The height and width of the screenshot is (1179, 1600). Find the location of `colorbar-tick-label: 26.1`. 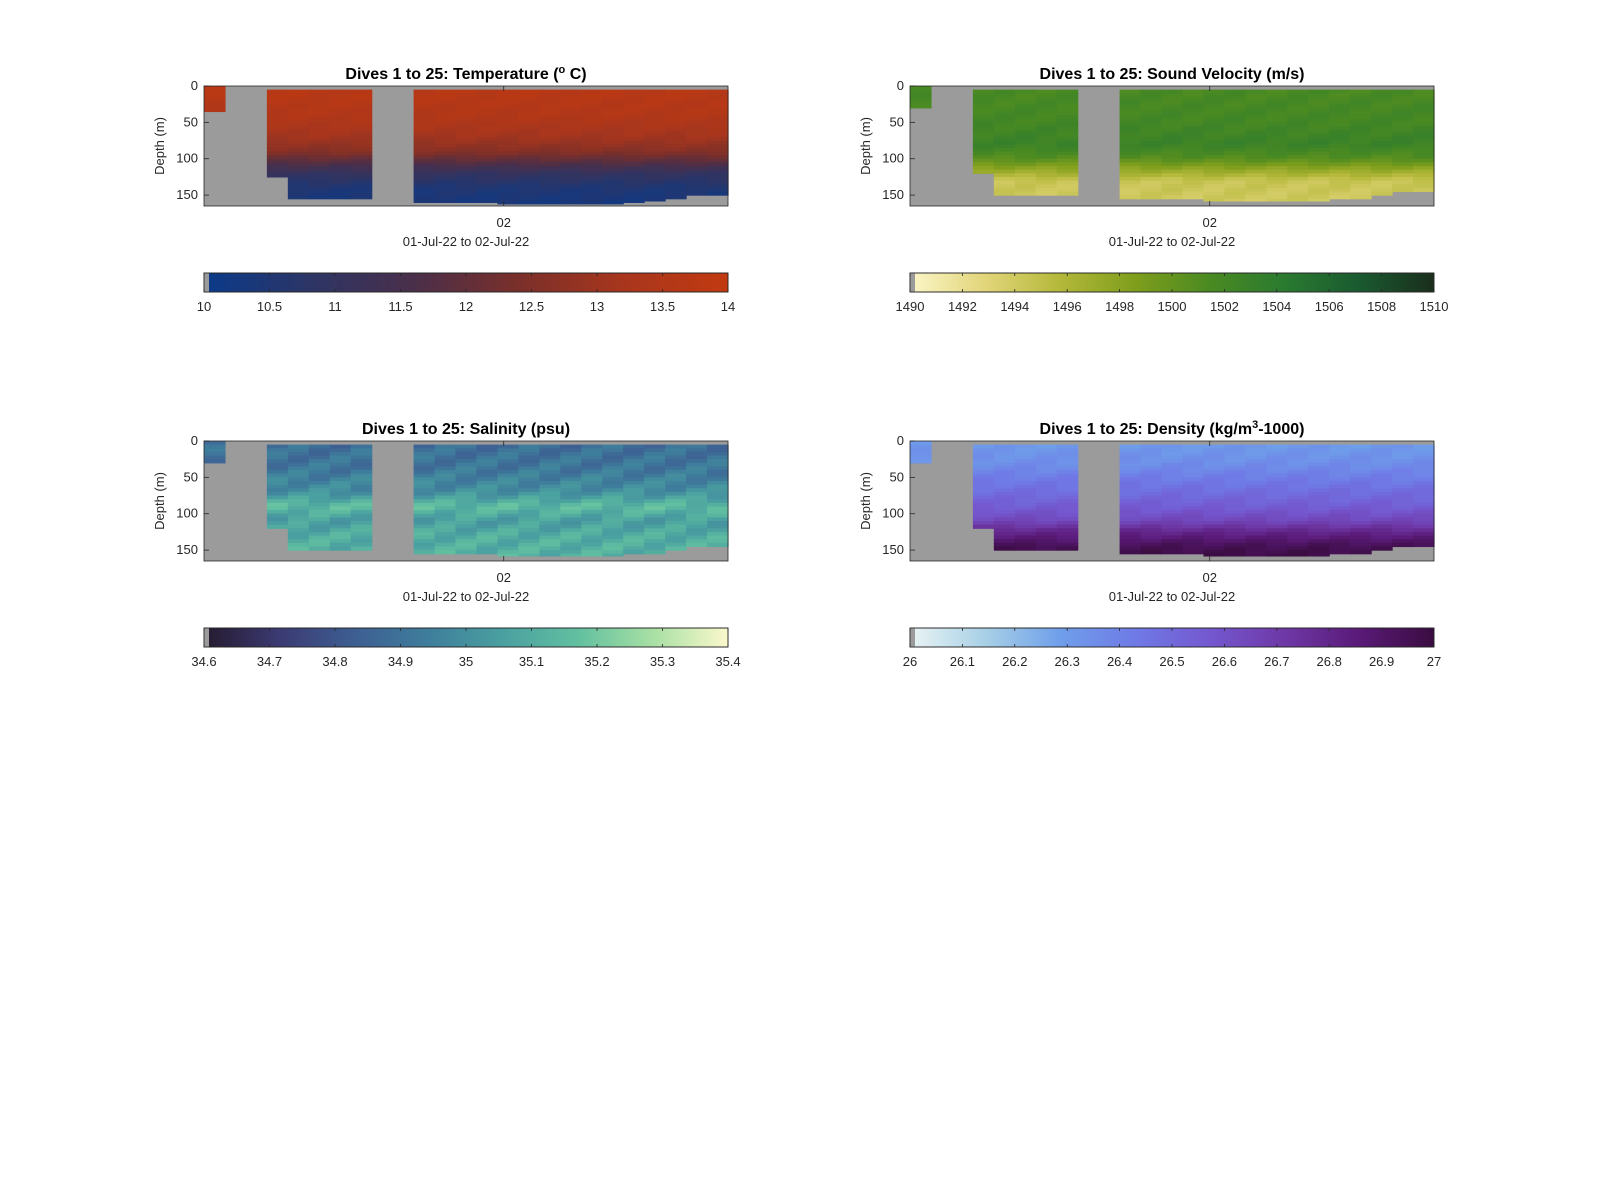

colorbar-tick-label: 26.1 is located at coordinates (962, 661).